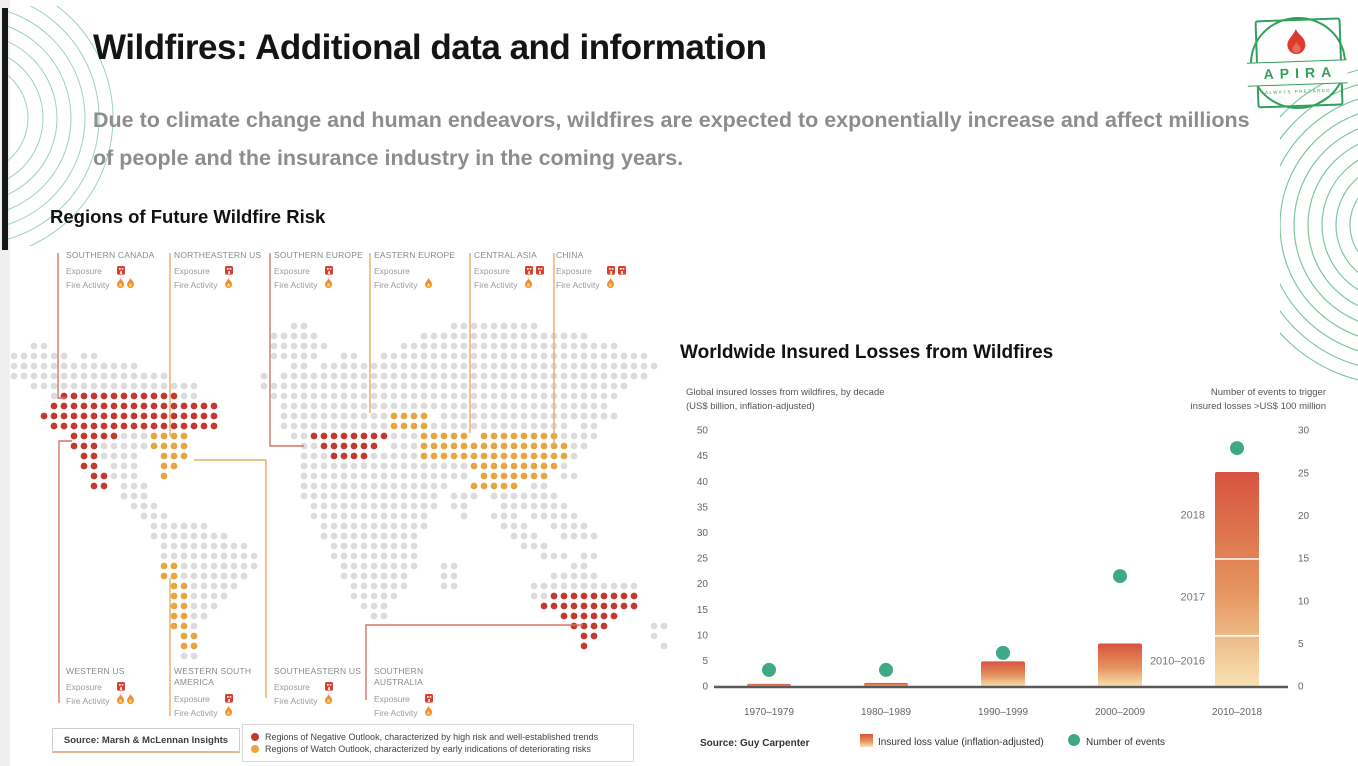 The width and height of the screenshot is (1358, 766). I want to click on region-label-southern-canada: SOUTHERN CANADA Exposure Fire Activity, so click(115, 271).